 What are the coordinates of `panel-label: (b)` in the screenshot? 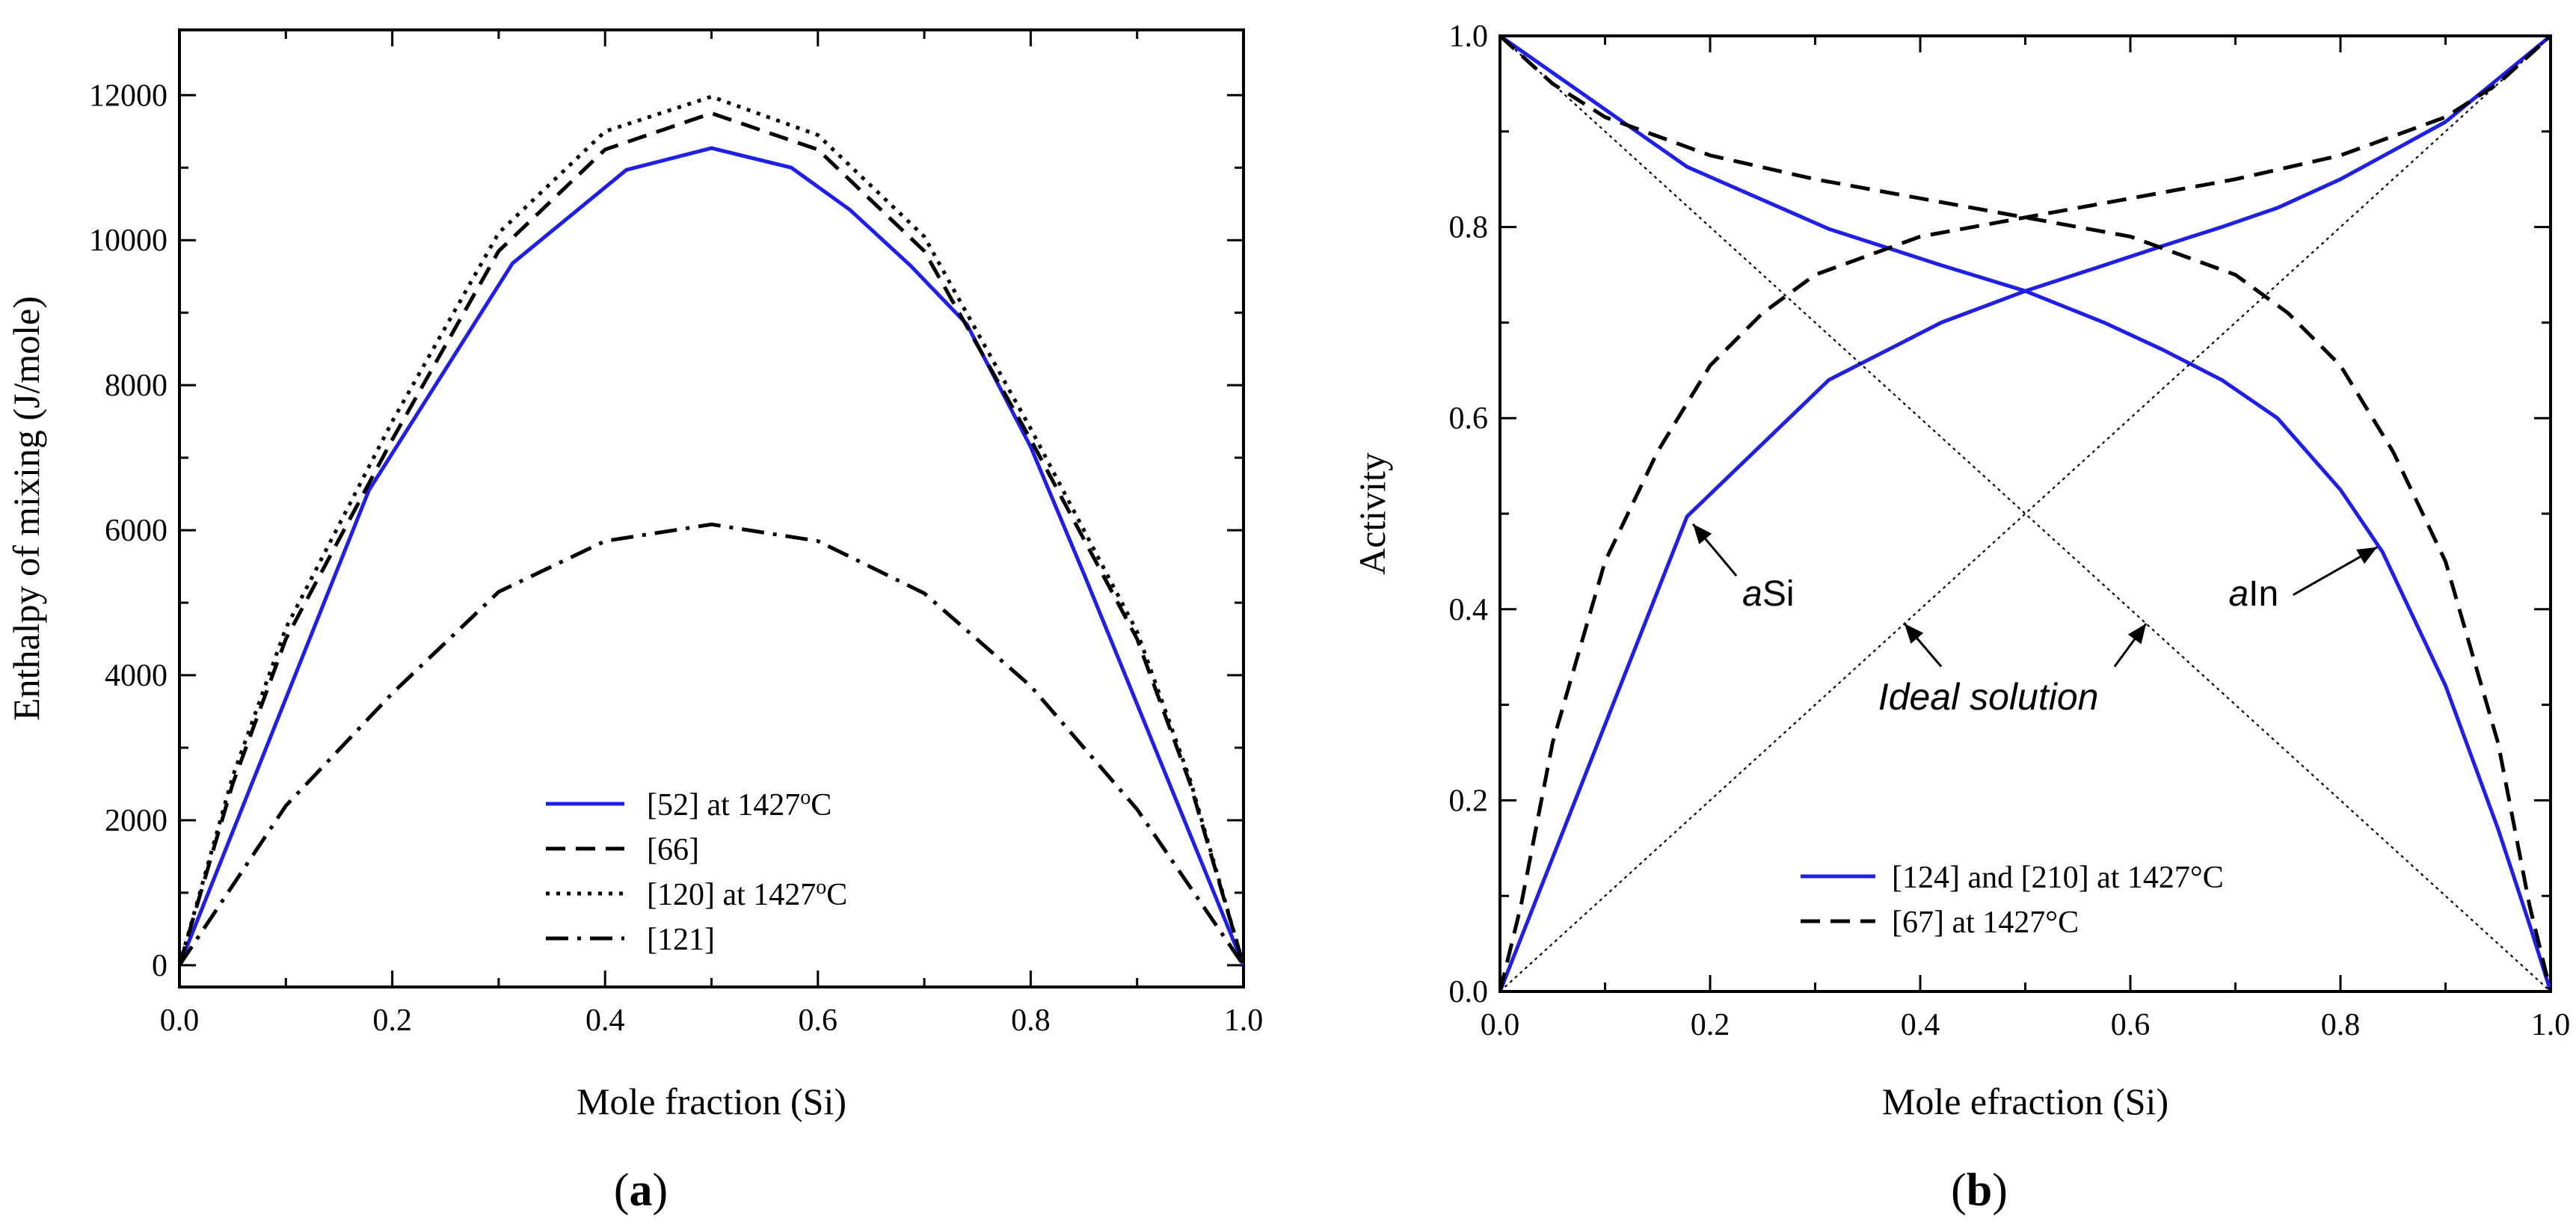 It's located at (1979, 1191).